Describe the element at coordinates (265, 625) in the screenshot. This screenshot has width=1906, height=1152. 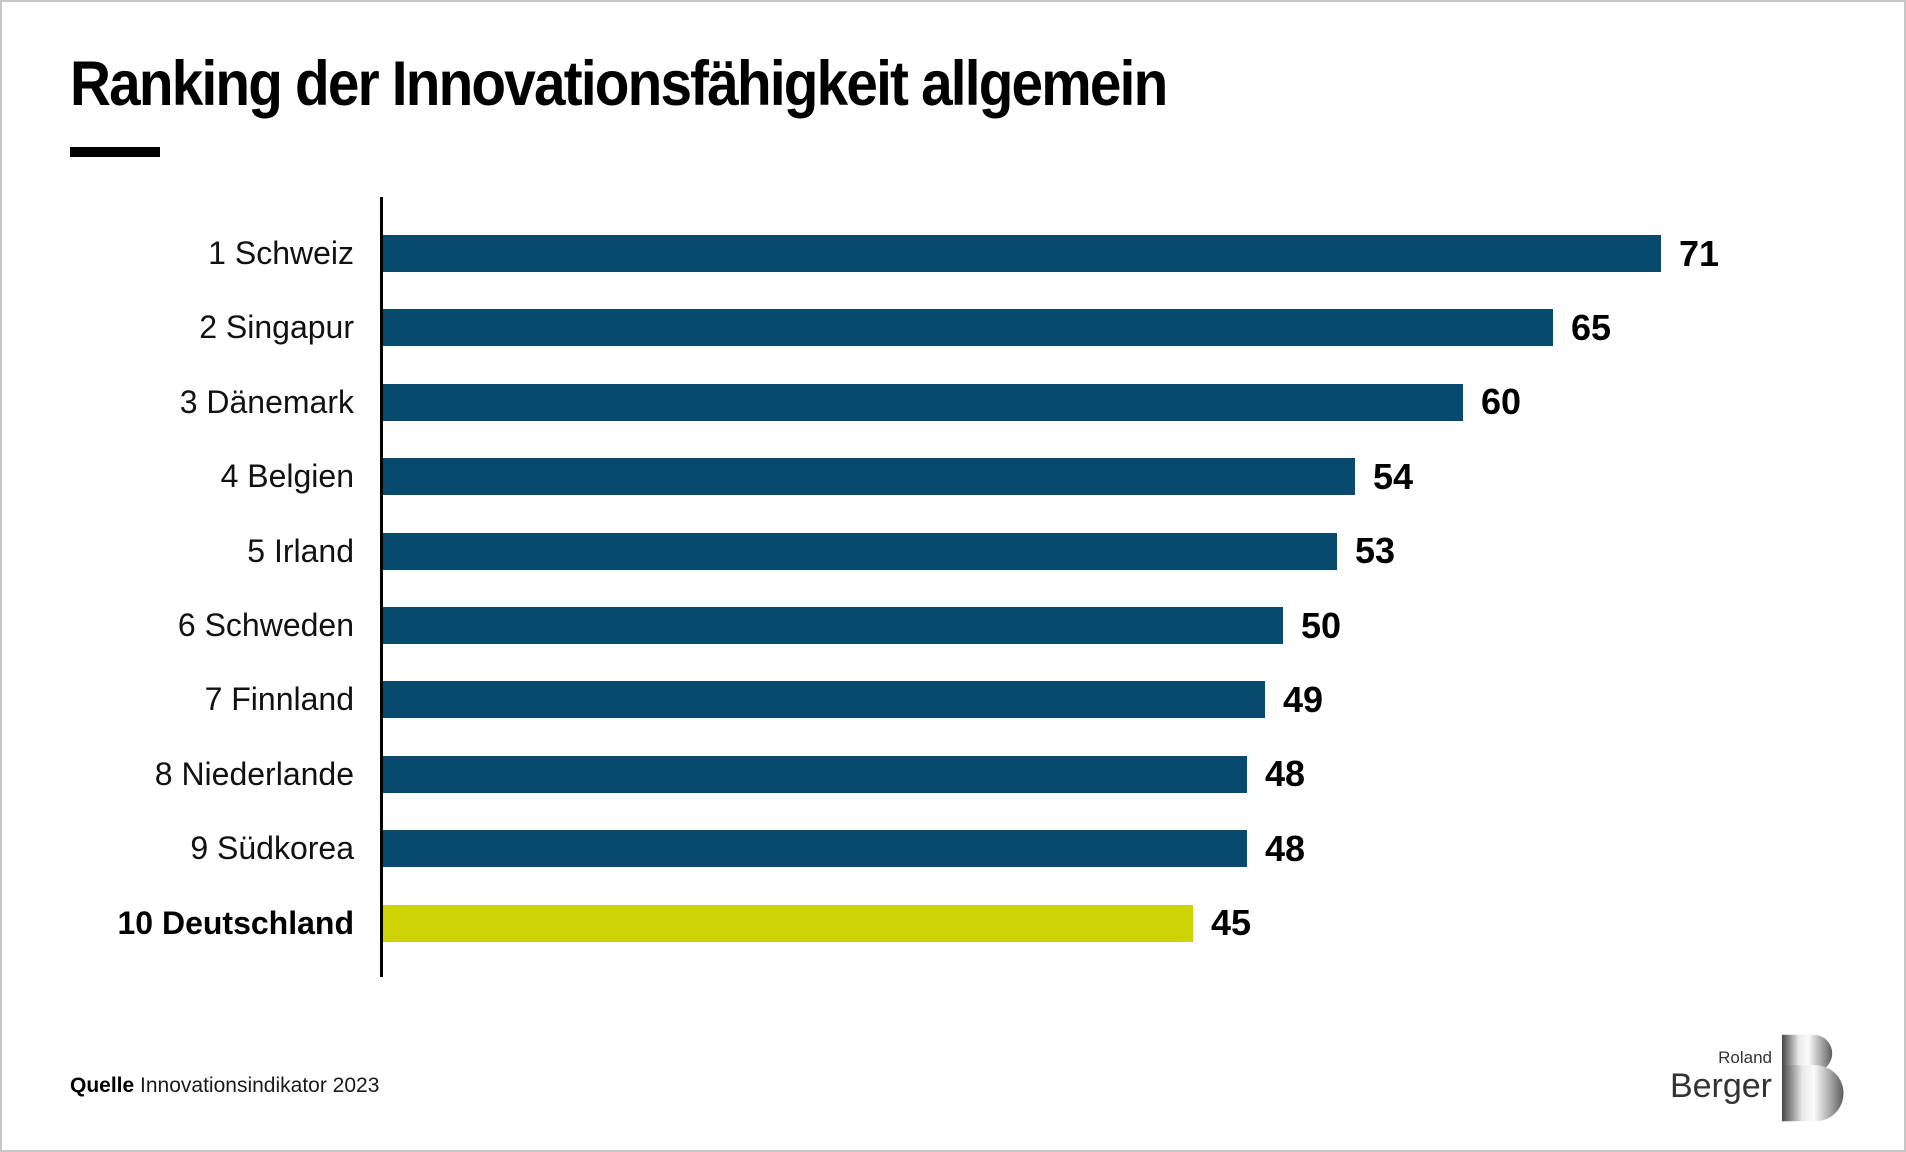
I see `bar-label: 6 Schweden` at that location.